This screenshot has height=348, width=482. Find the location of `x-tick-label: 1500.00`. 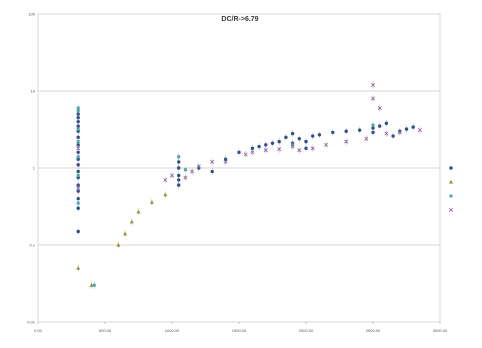

x-tick-label: 1500.00 is located at coordinates (239, 330).